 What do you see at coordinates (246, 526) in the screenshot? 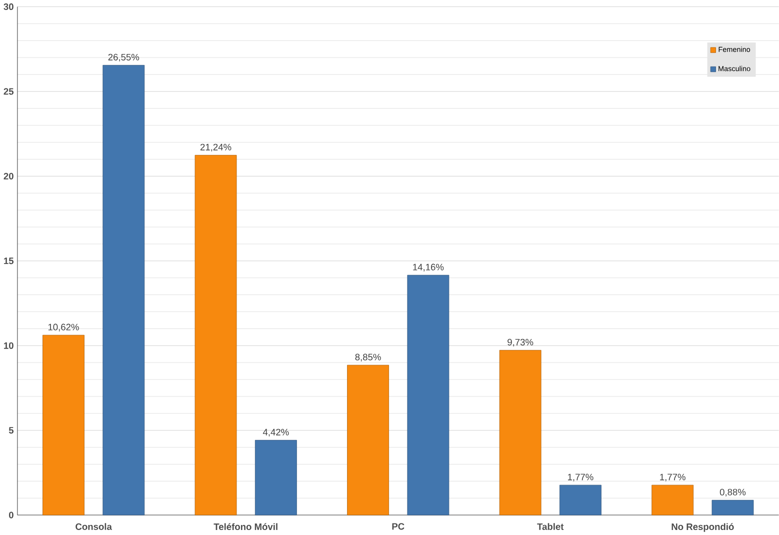
I see `x-tick-label: Teléfono Móvil` at bounding box center [246, 526].